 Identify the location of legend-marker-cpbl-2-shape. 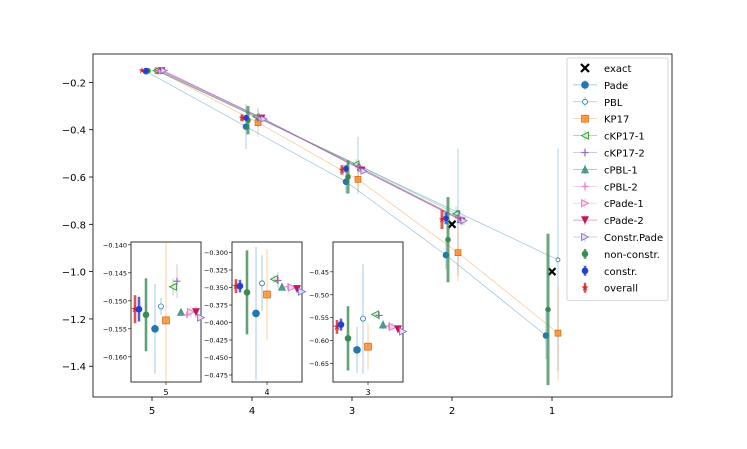
(585, 186).